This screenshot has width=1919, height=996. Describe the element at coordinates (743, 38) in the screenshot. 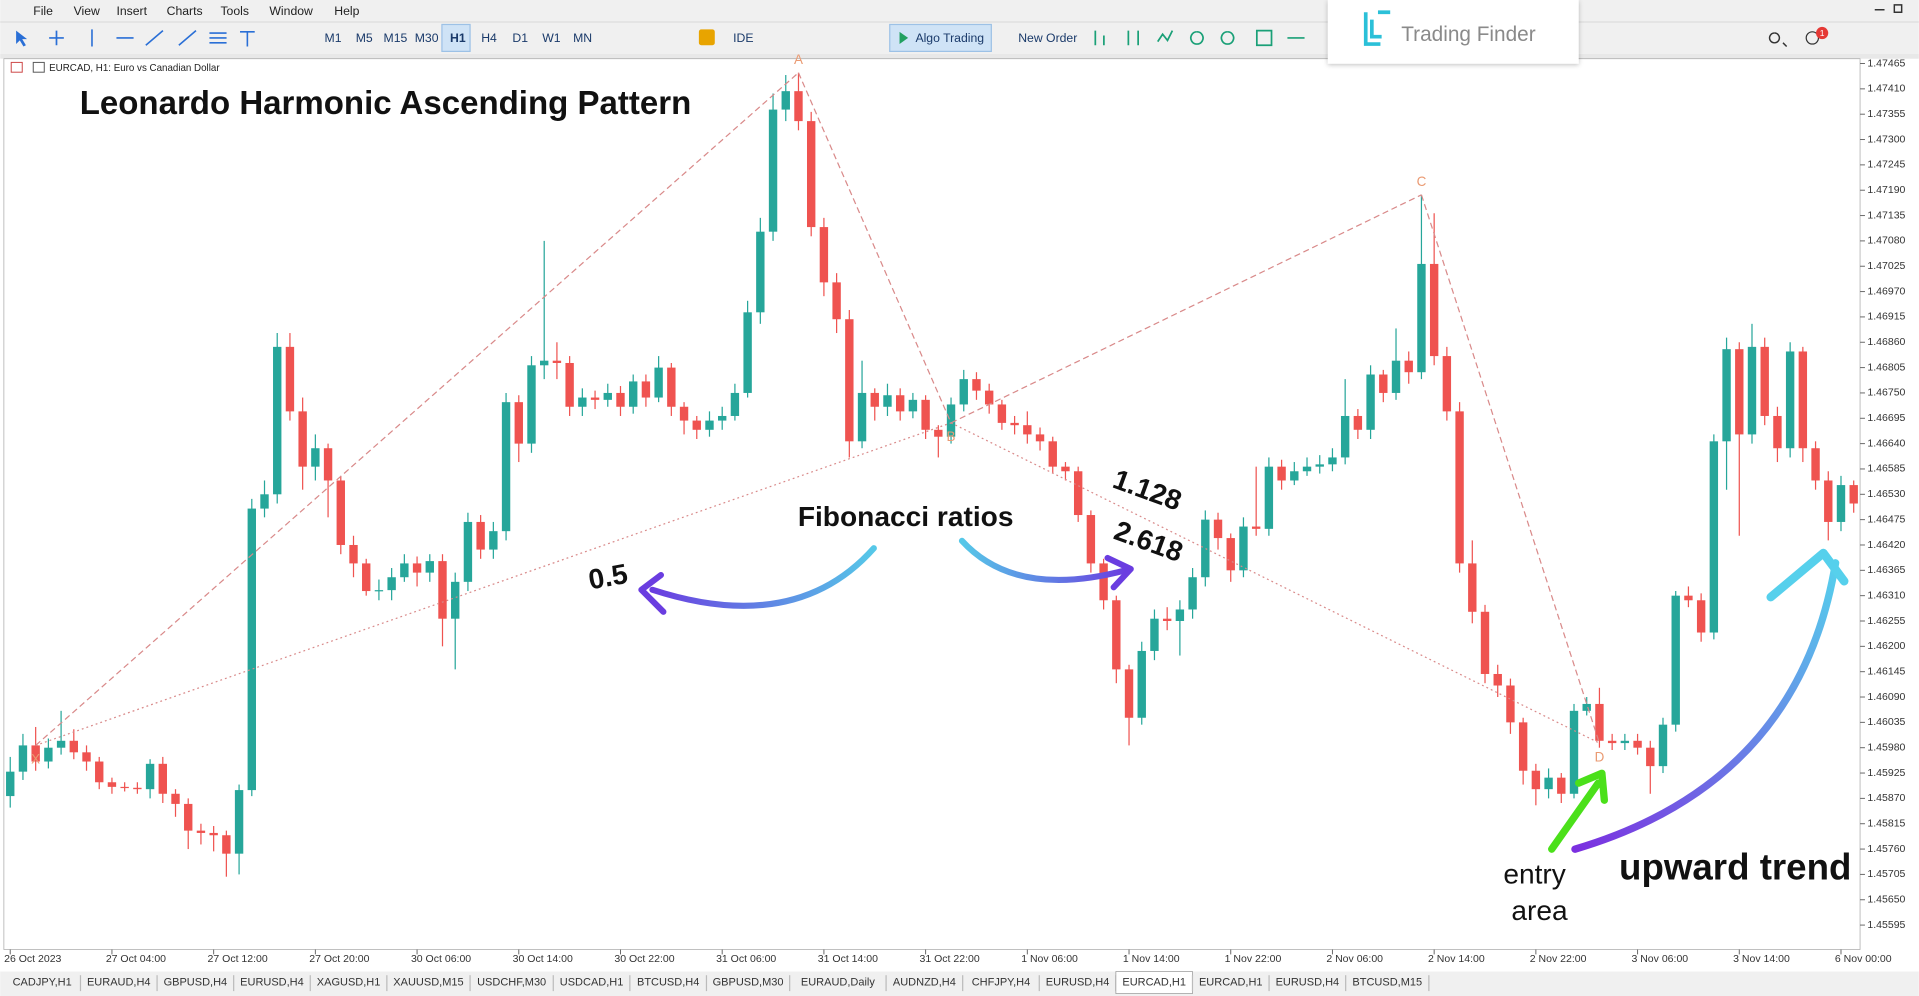

I see `toolbar-button: IDE` at that location.